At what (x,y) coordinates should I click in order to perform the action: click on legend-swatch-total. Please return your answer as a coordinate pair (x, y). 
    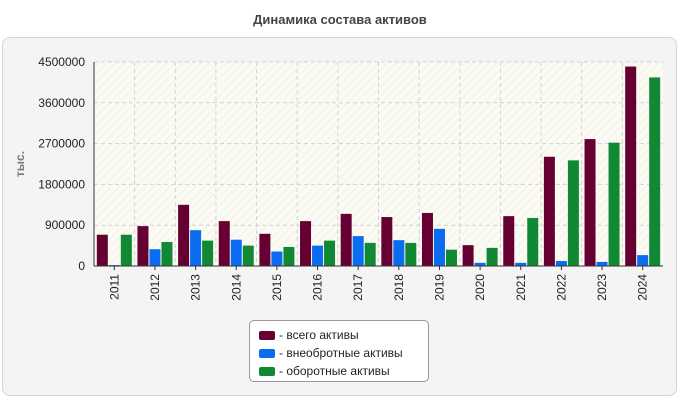
    Looking at the image, I should click on (267, 335).